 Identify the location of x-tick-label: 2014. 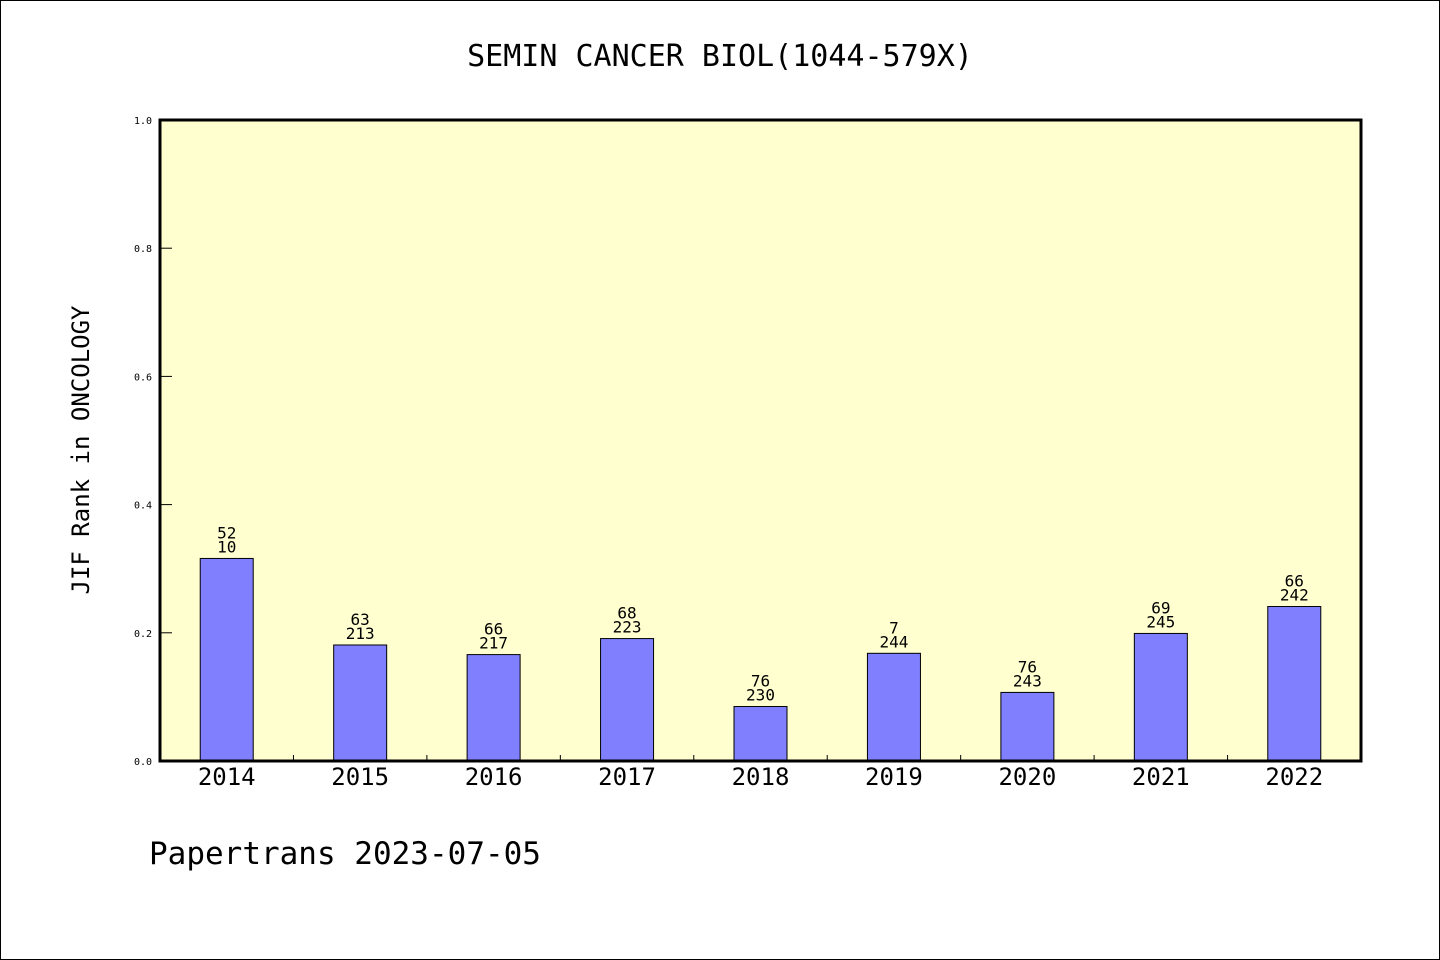
(227, 777).